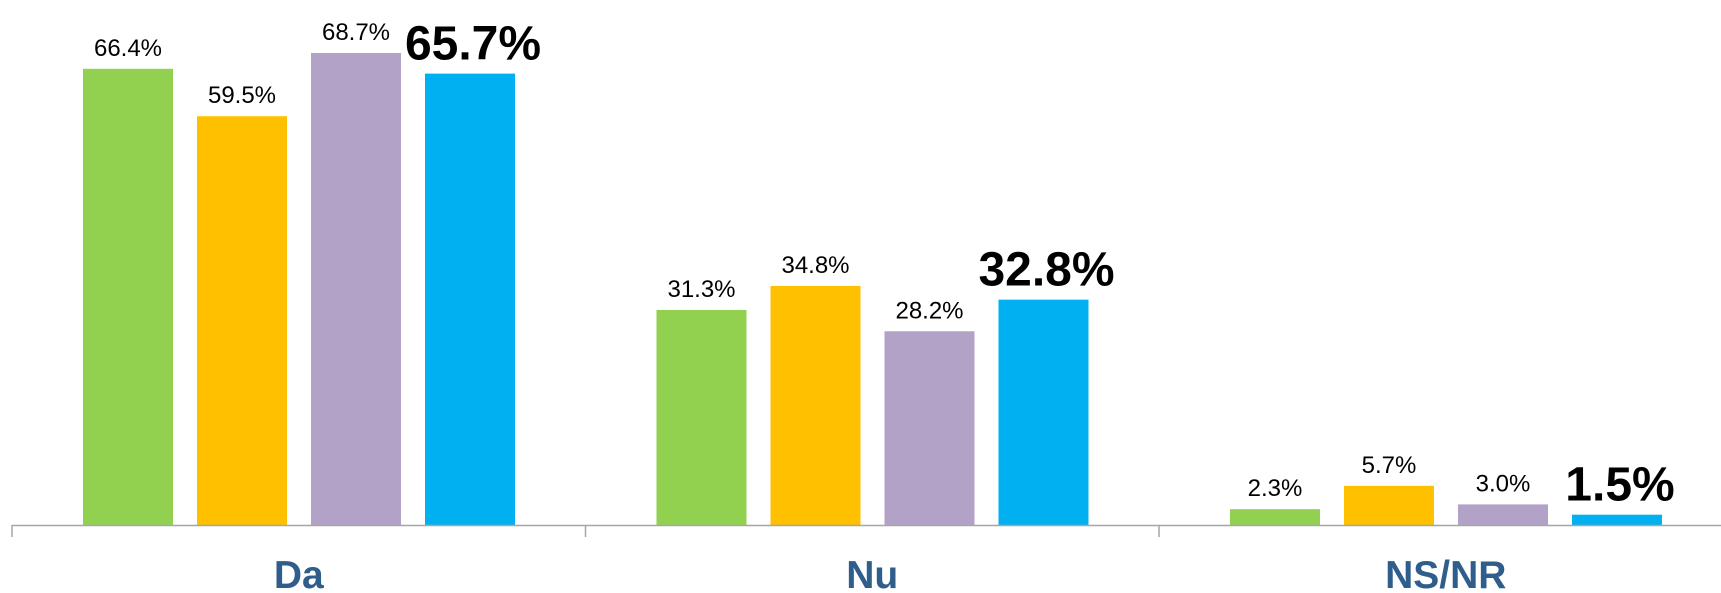 This screenshot has width=1721, height=593. What do you see at coordinates (1046, 270) in the screenshot?
I see `value-label: 32.8%` at bounding box center [1046, 270].